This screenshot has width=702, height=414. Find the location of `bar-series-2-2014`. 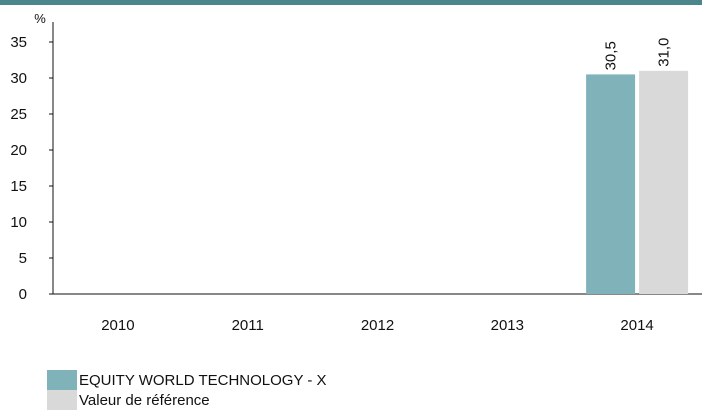

bar-series-2-2014 is located at coordinates (664, 182).